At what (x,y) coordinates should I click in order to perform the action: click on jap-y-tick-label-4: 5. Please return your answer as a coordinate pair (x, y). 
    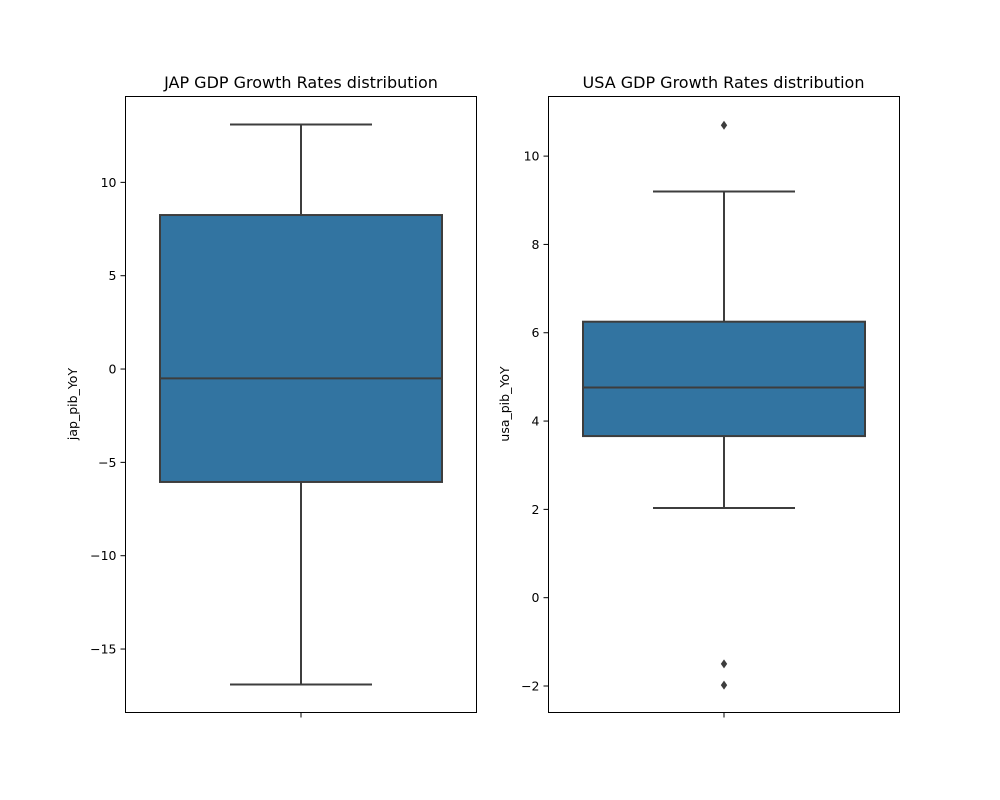
    Looking at the image, I should click on (113, 275).